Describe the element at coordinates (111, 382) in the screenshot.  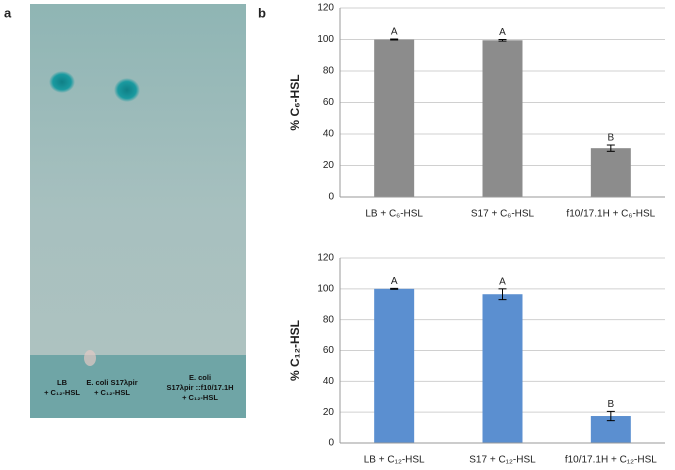
I see `lane-label: E. coli S17λpir` at that location.